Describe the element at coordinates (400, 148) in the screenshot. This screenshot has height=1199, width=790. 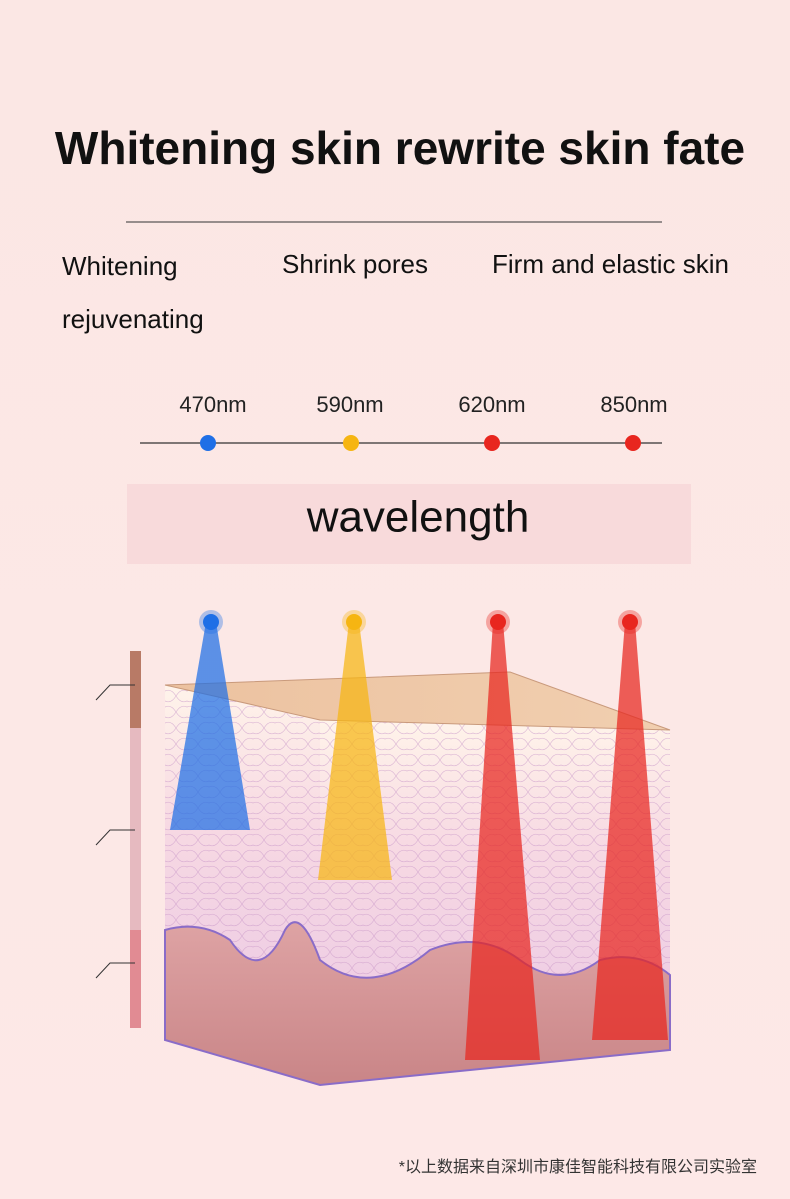
I see `title: Whitening skin rewrite skin fate` at that location.